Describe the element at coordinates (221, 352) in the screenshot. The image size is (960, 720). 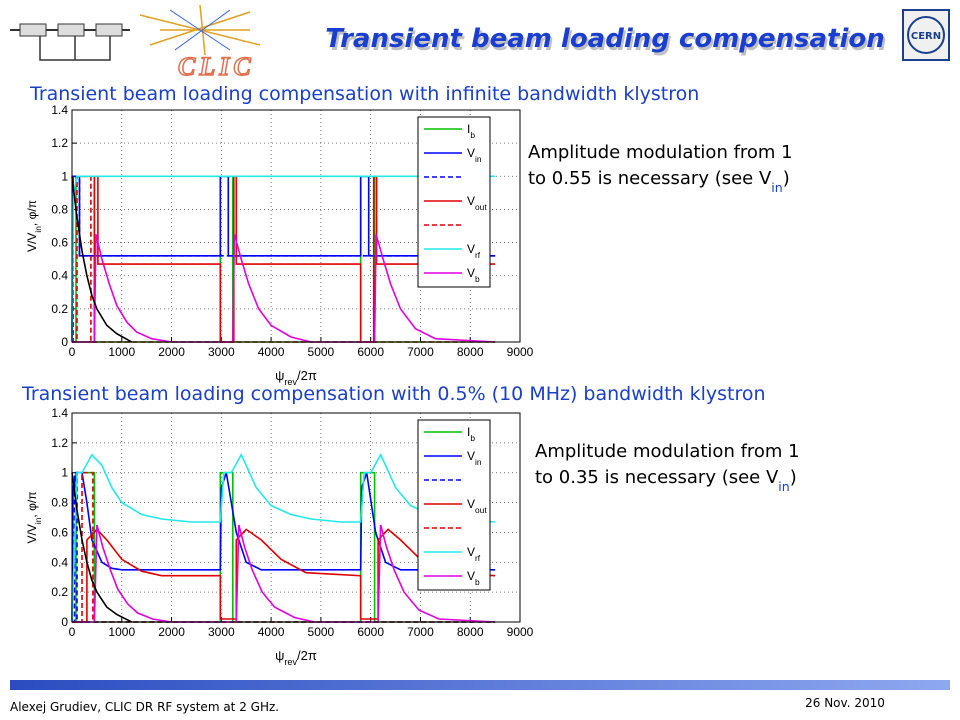
I see `x-tick-label: 3000` at that location.